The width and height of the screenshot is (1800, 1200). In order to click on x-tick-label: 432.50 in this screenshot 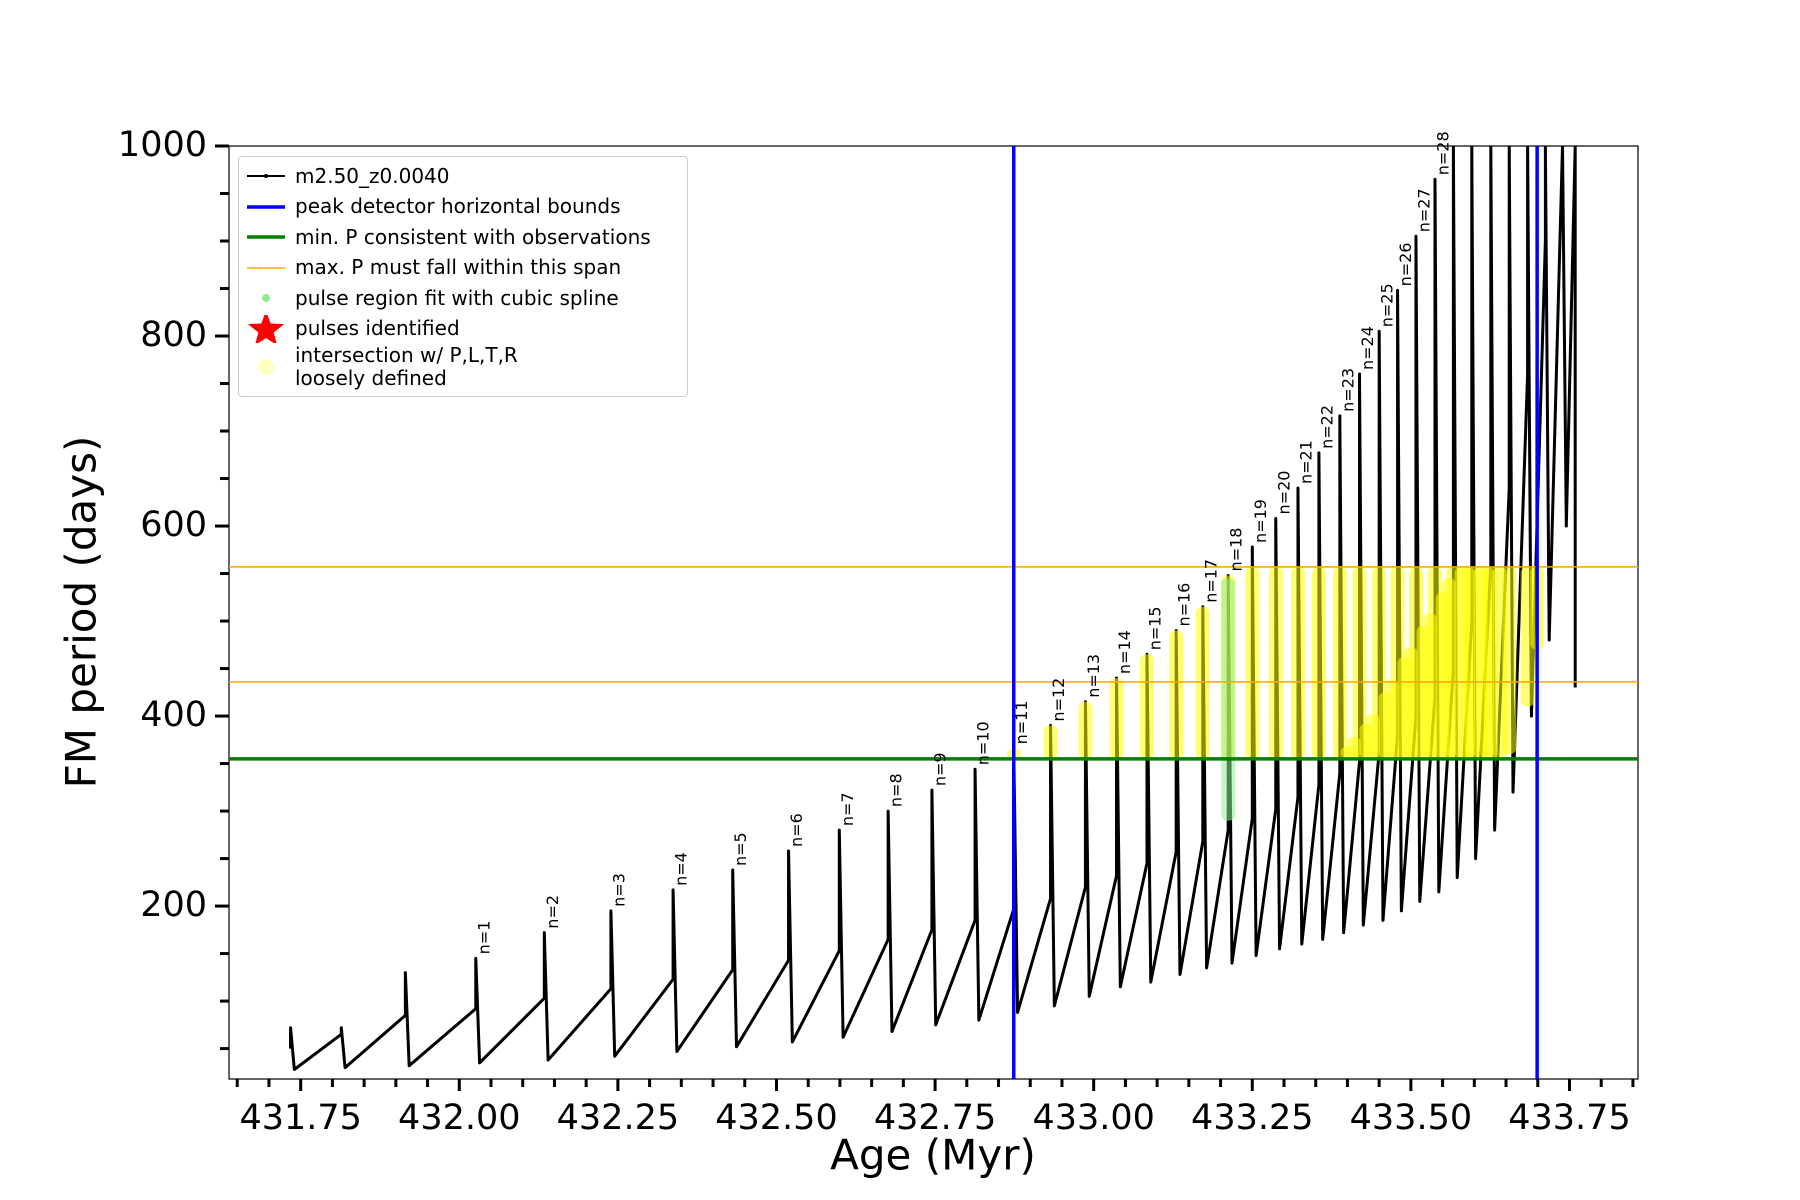, I will do `click(776, 1118)`.